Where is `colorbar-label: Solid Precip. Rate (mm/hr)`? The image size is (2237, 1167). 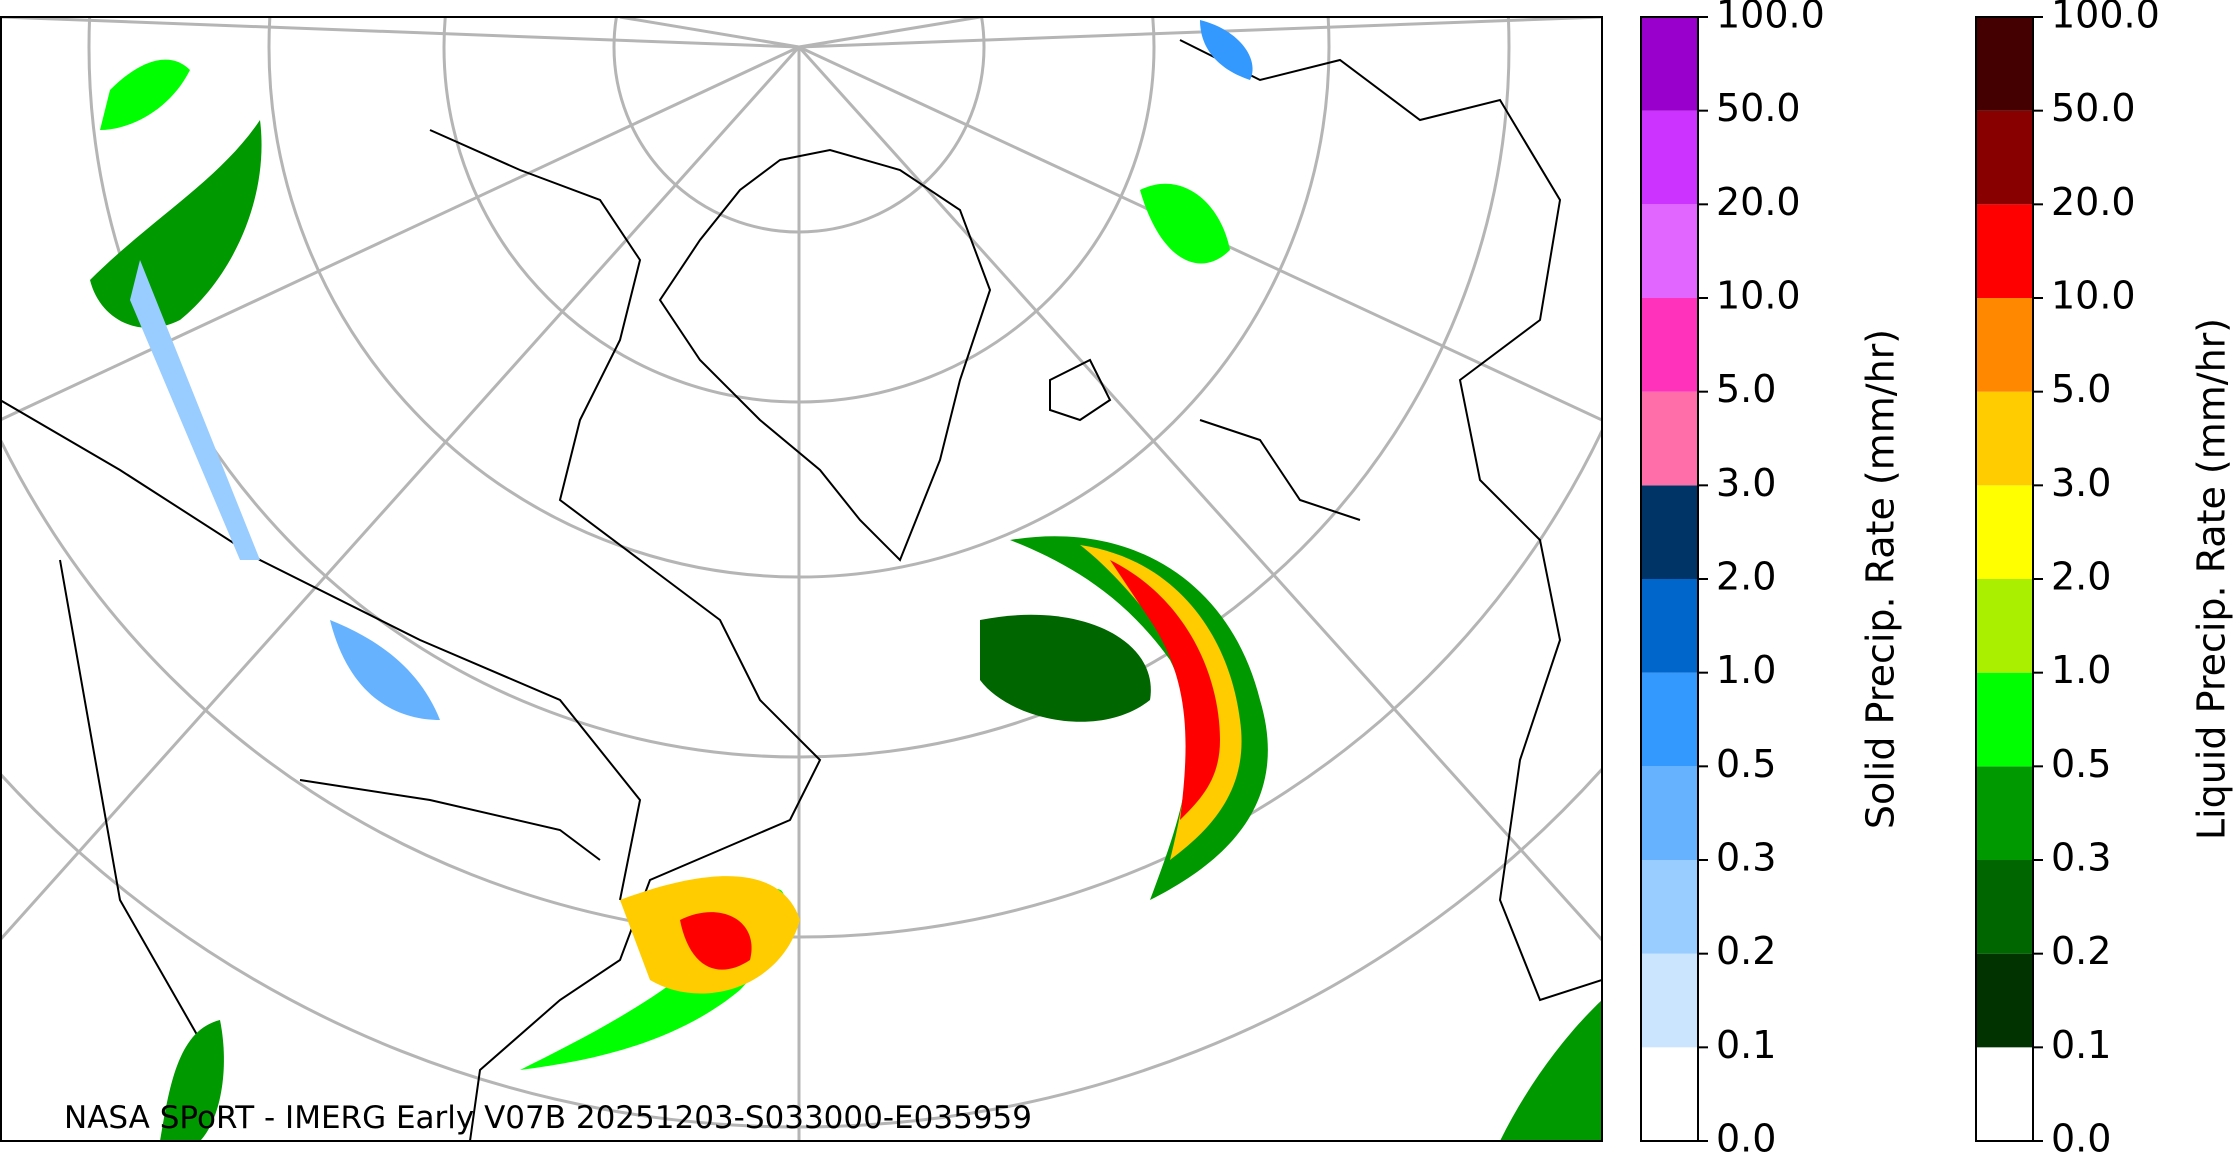 colorbar-label: Solid Precip. Rate (mm/hr) is located at coordinates (1881, 579).